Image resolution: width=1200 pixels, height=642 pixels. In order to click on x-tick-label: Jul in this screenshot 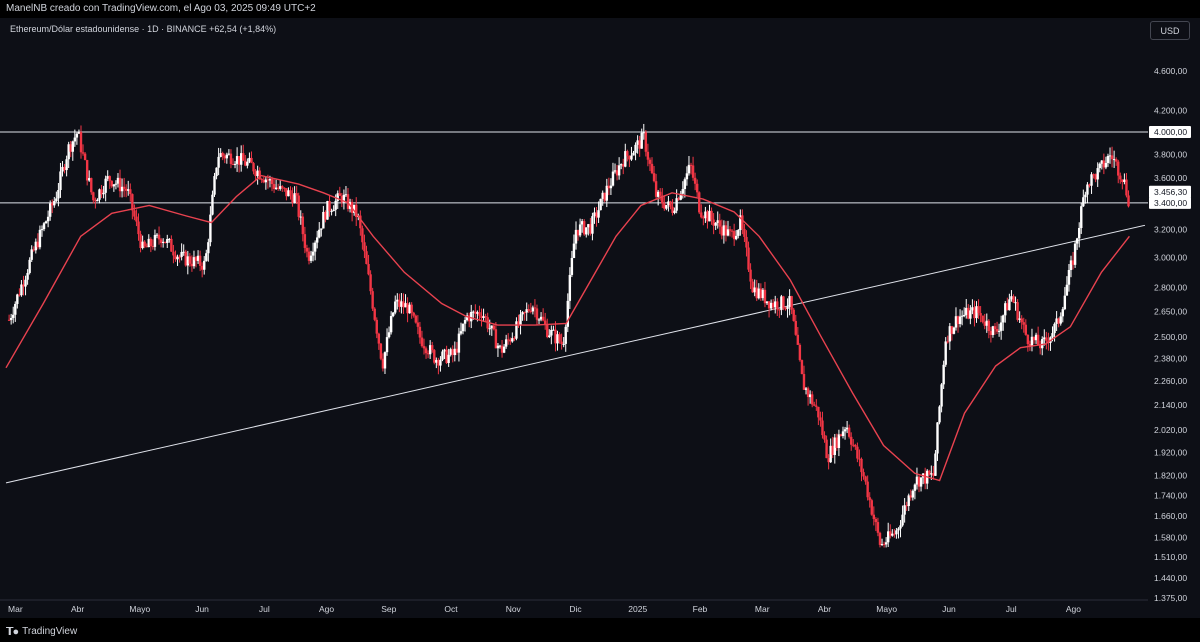, I will do `click(1011, 609)`.